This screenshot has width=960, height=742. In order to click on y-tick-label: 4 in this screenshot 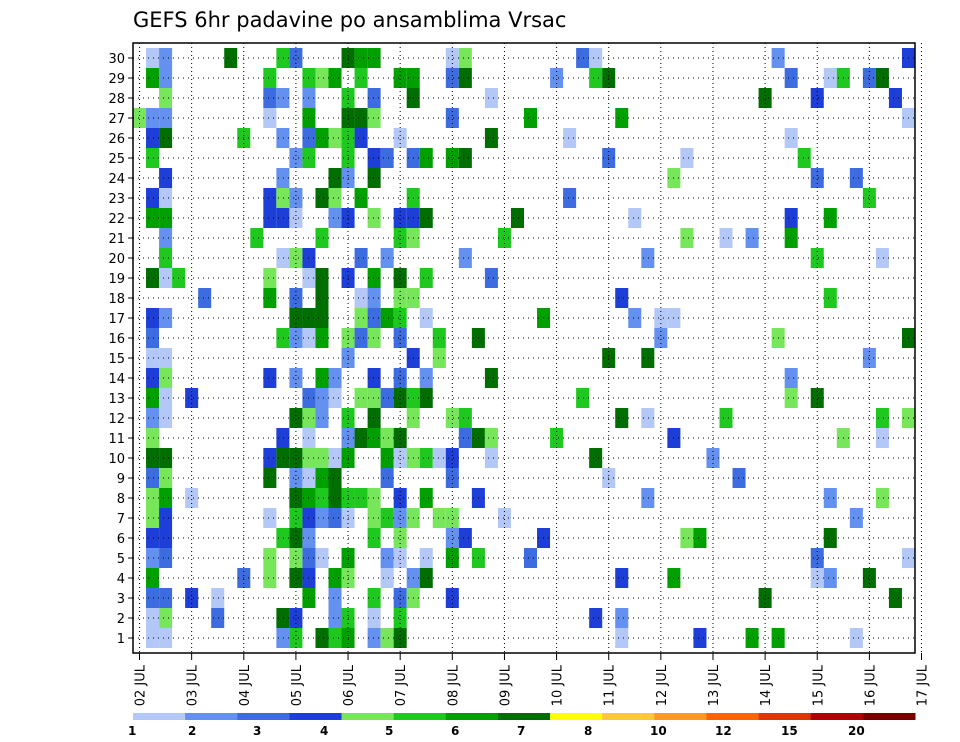, I will do `click(121, 579)`.